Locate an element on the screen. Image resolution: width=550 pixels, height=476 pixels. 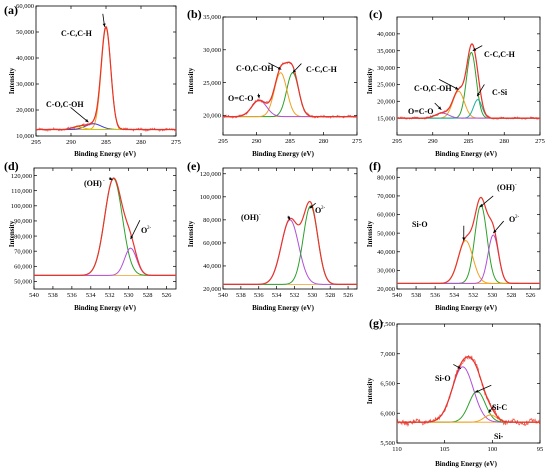
y-tick-label: 90,000 is located at coordinates (23, 221).